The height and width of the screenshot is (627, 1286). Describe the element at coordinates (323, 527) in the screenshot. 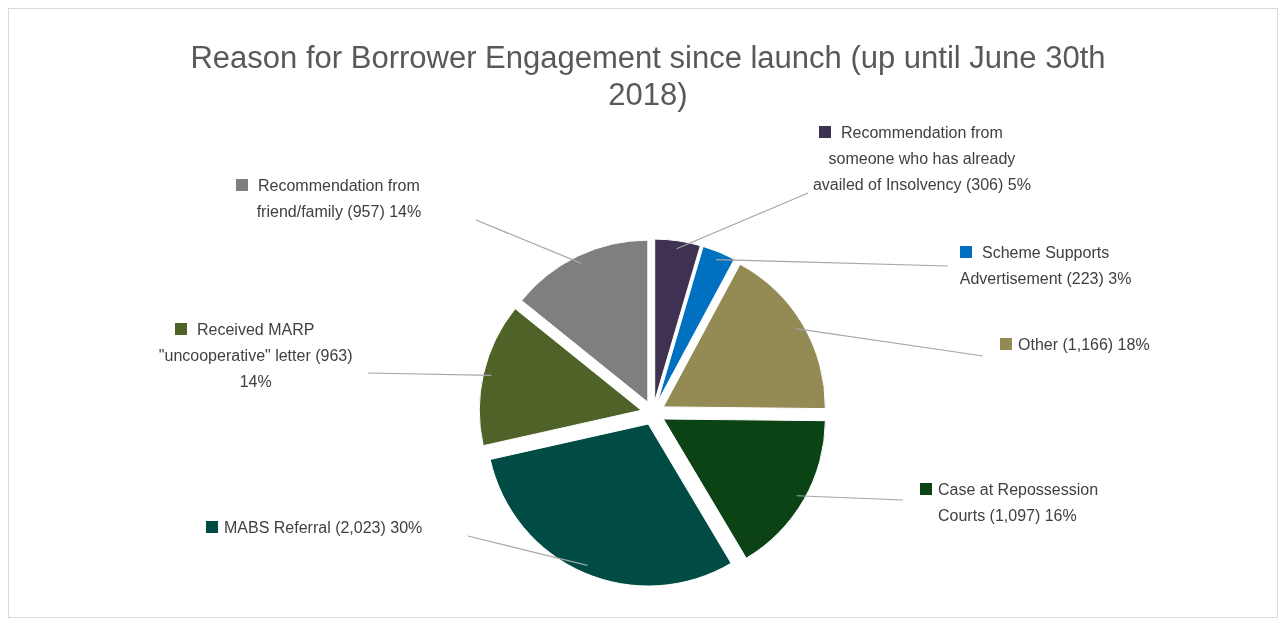

I see `legend-label: MABS Referral (2,023) 30%` at that location.